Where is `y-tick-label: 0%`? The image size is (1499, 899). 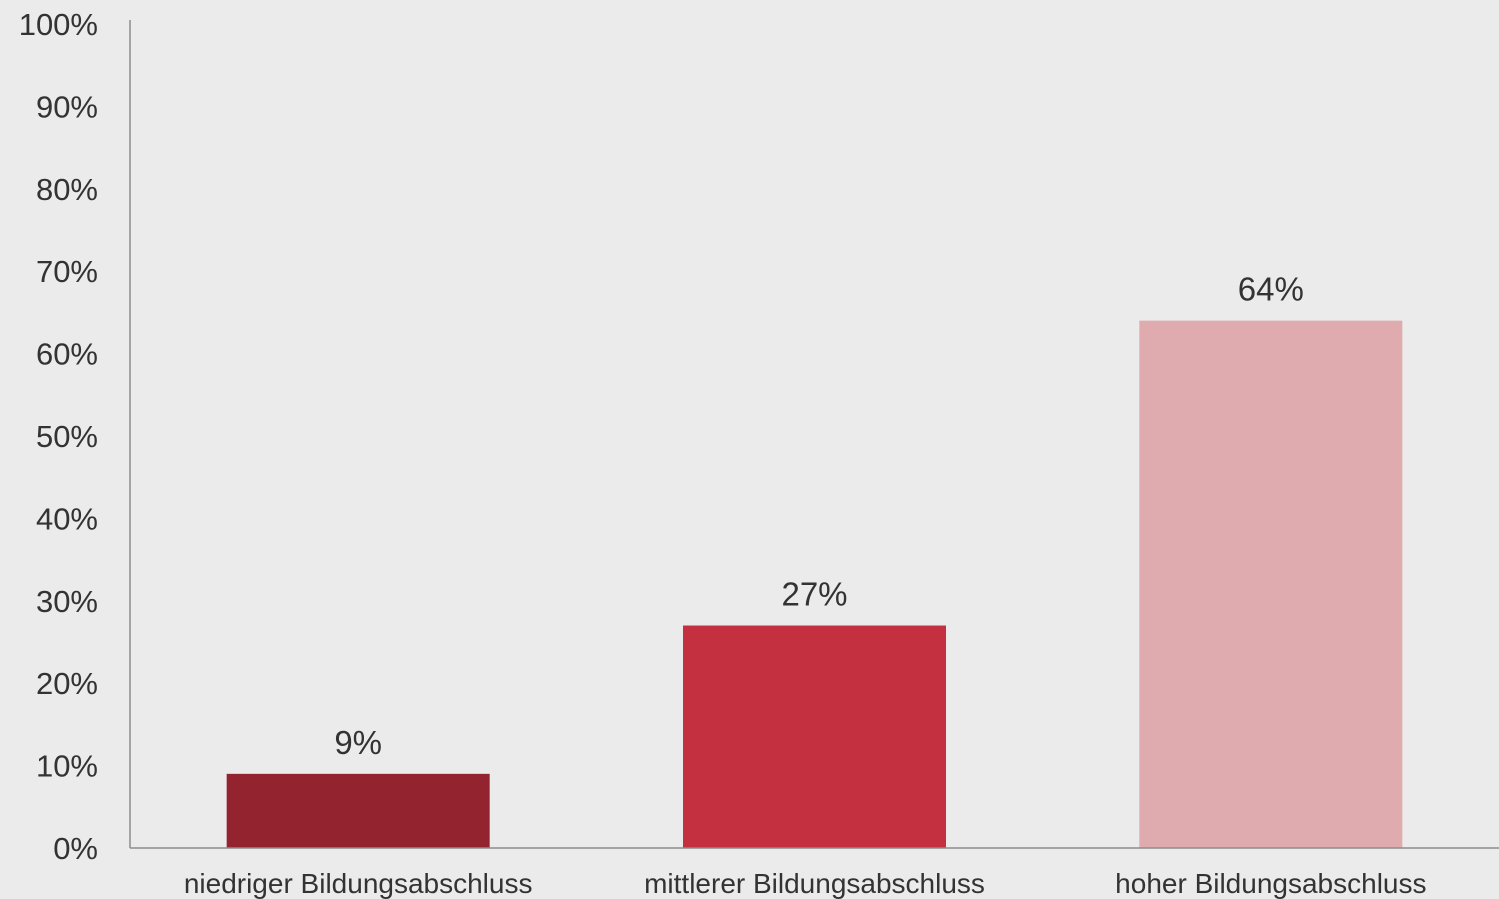 y-tick-label: 0% is located at coordinates (75, 848).